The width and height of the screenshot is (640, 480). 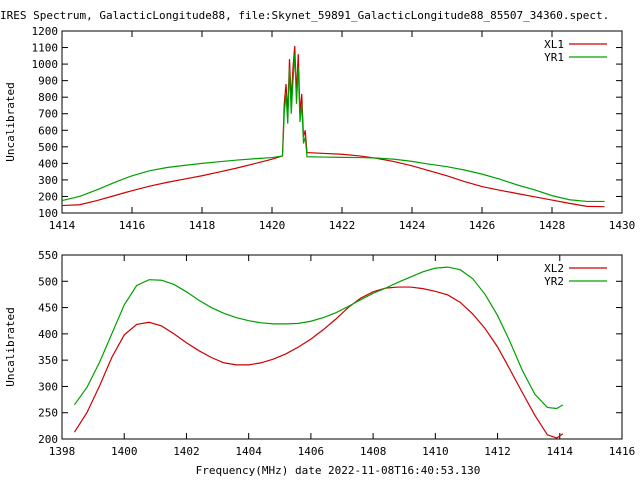 I want to click on y-tick-label: 600, so click(x=48, y=130).